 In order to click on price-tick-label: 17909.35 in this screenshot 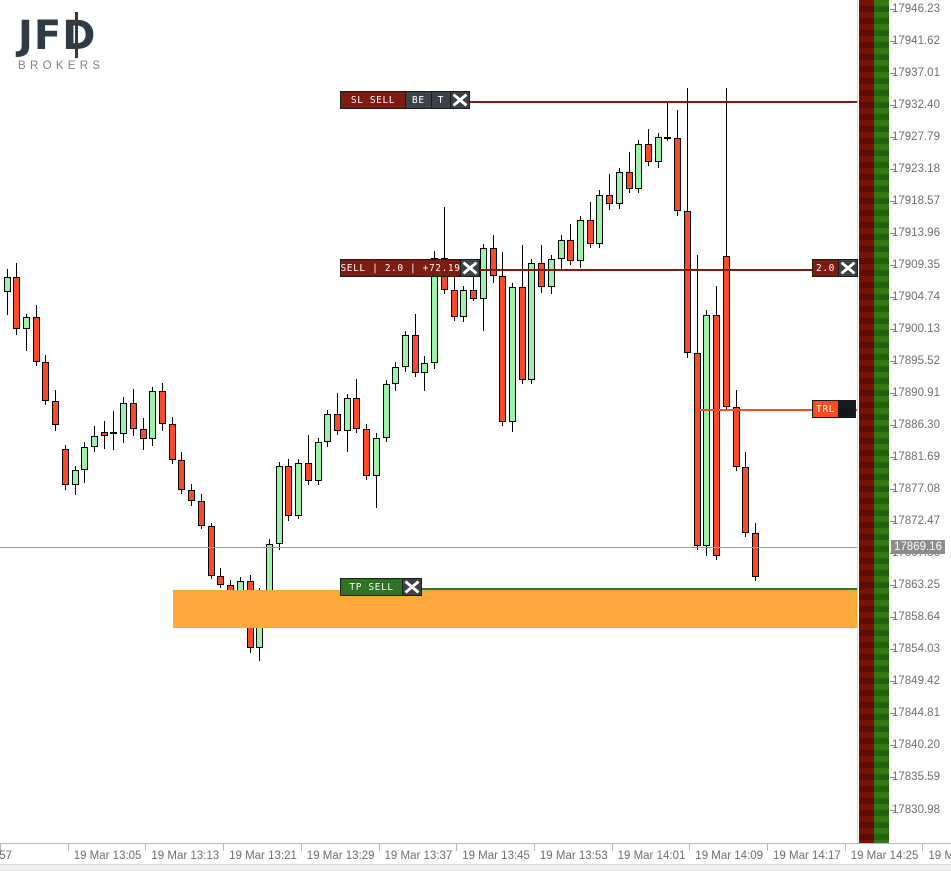, I will do `click(916, 265)`.